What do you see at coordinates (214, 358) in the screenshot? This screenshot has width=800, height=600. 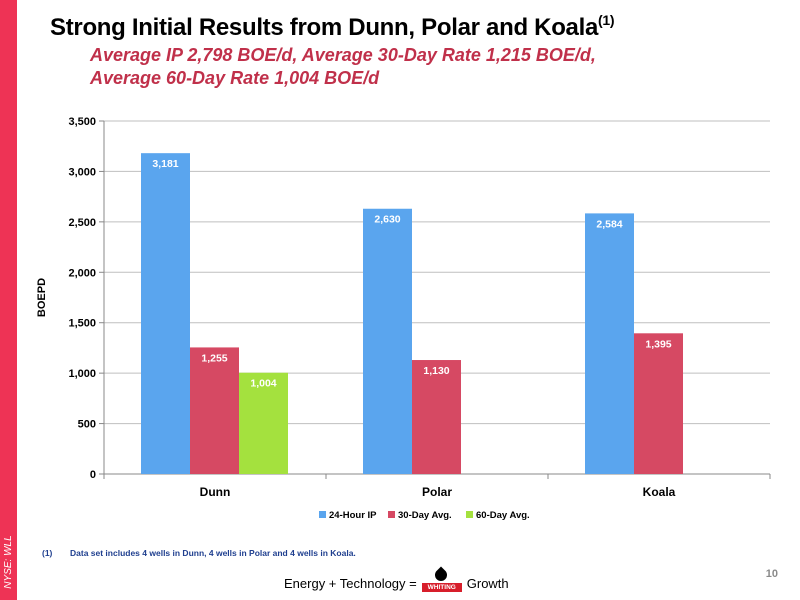 I see `data-label: 1,255` at bounding box center [214, 358].